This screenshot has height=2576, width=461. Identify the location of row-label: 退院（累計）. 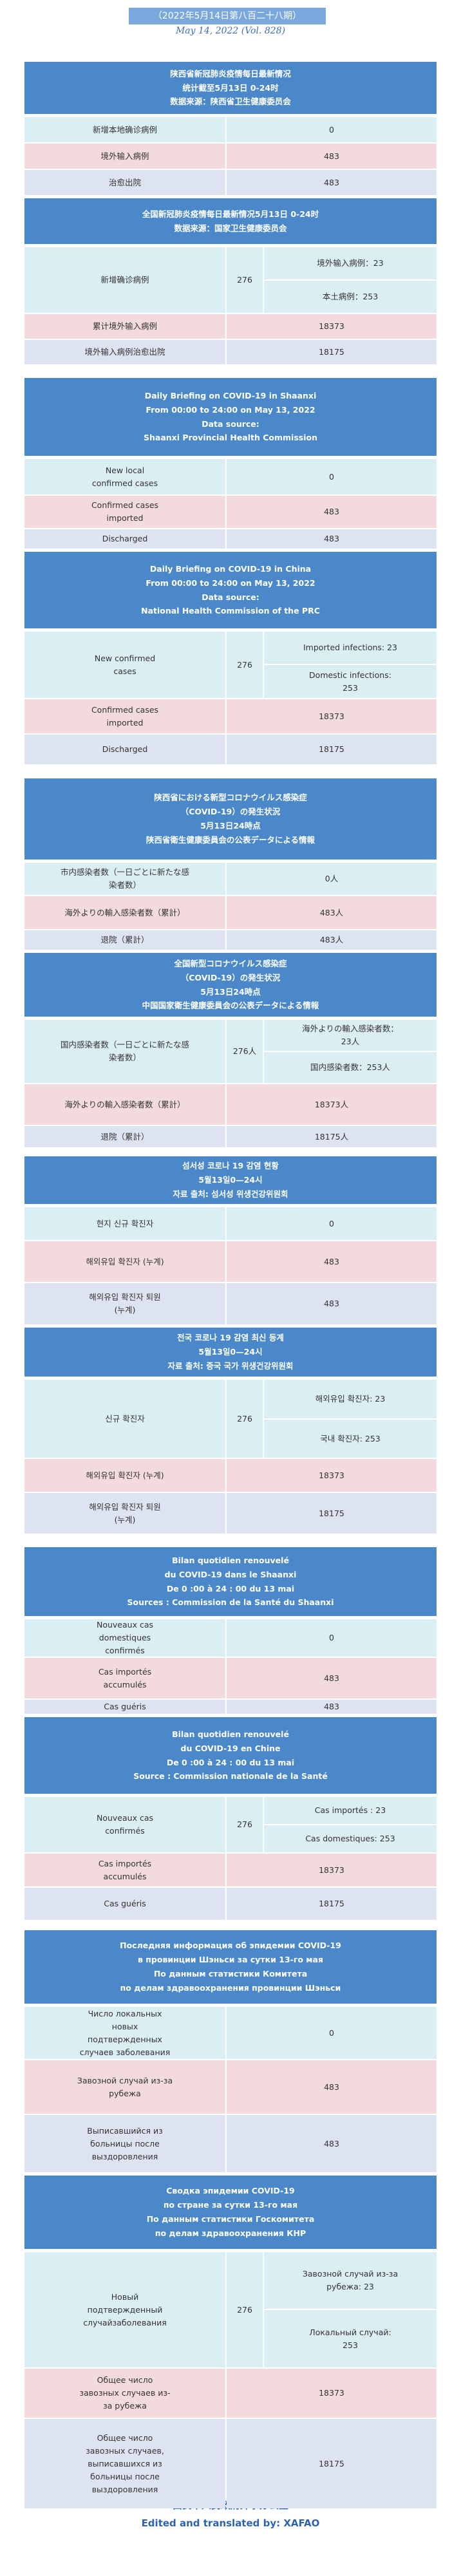
(124, 1136).